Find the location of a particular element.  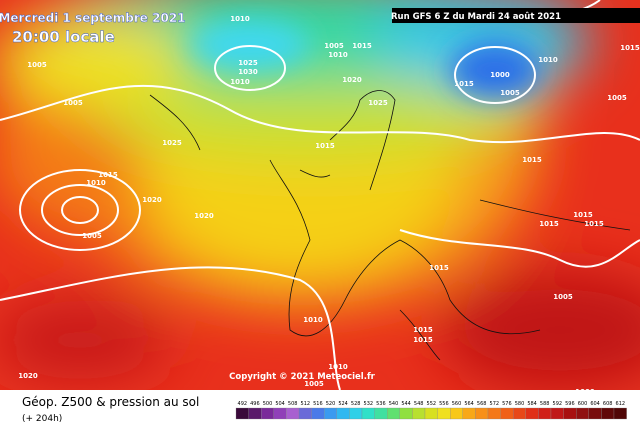

legend-tick-label: 584 is located at coordinates (532, 404).